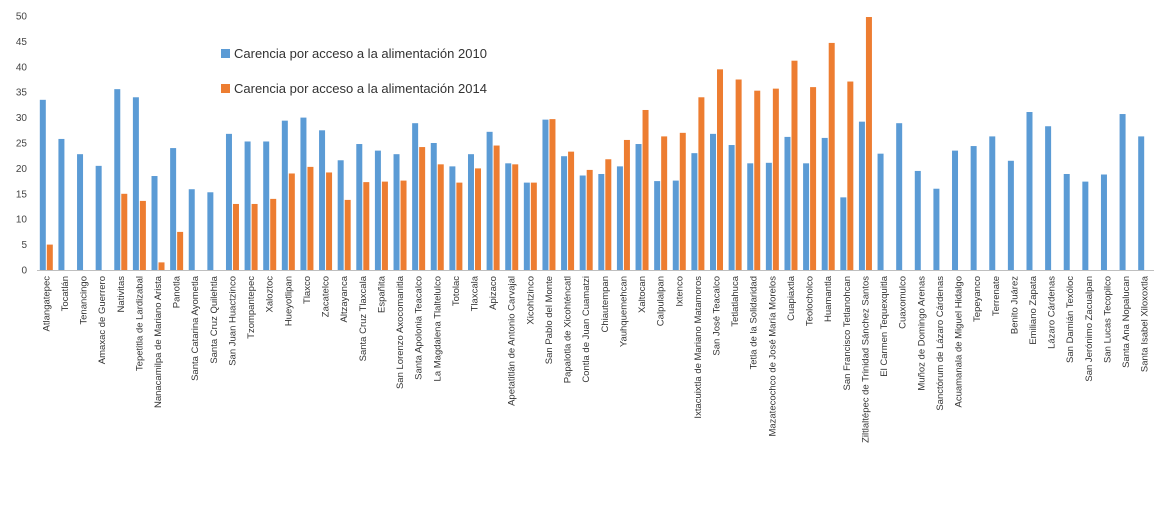 The width and height of the screenshot is (1162, 510). What do you see at coordinates (884, 325) in the screenshot?
I see `x-tick-label: El Carmen Tequexquitla` at bounding box center [884, 325].